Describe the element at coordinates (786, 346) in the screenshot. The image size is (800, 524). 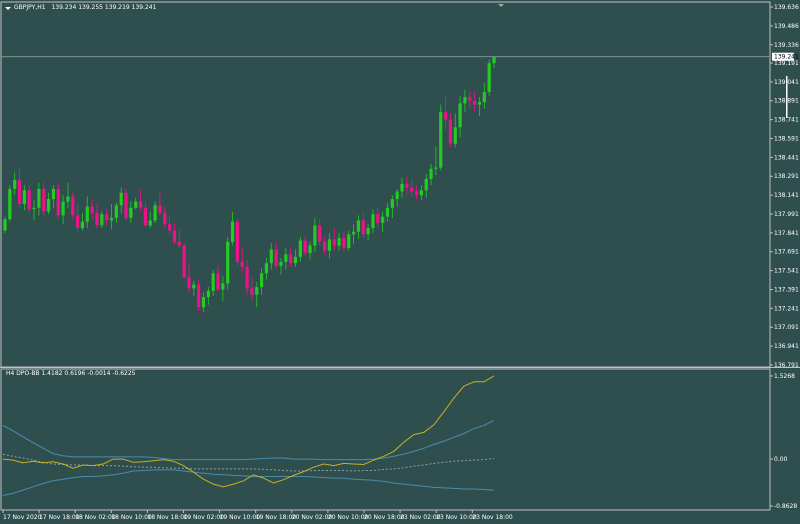
I see `price-tick-label: 136.941` at that location.